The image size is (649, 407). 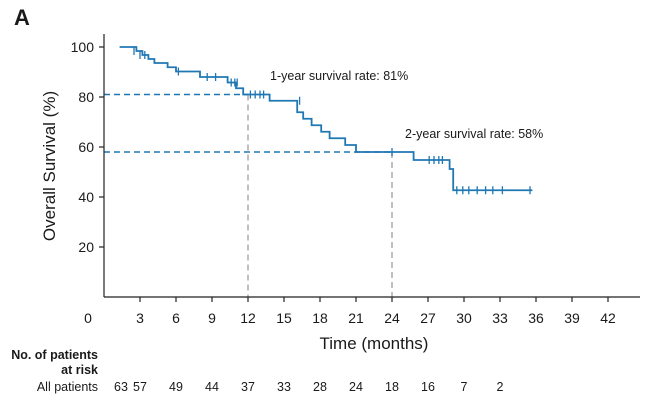 I want to click on x-axis-title: Time (months), so click(x=374, y=343).